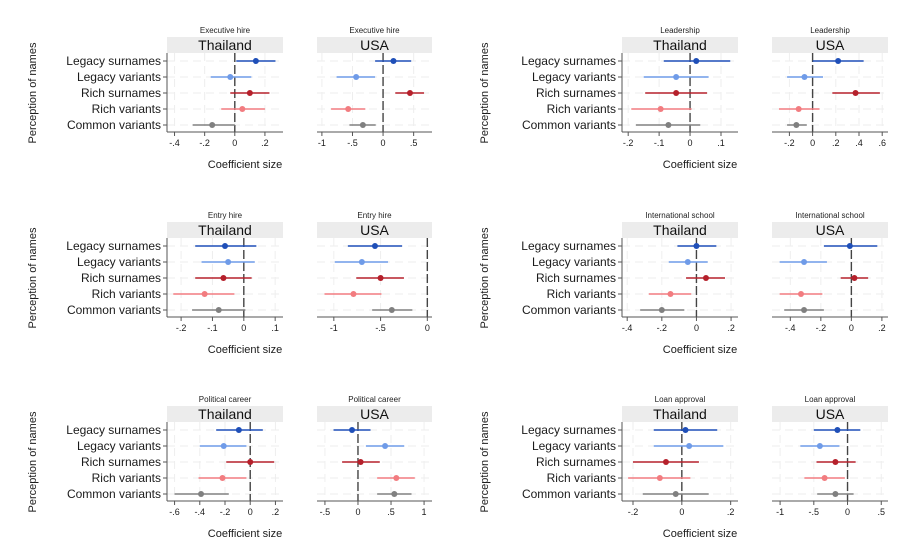  Describe the element at coordinates (680, 399) in the screenshot. I see `panel-title: Loan approval` at that location.